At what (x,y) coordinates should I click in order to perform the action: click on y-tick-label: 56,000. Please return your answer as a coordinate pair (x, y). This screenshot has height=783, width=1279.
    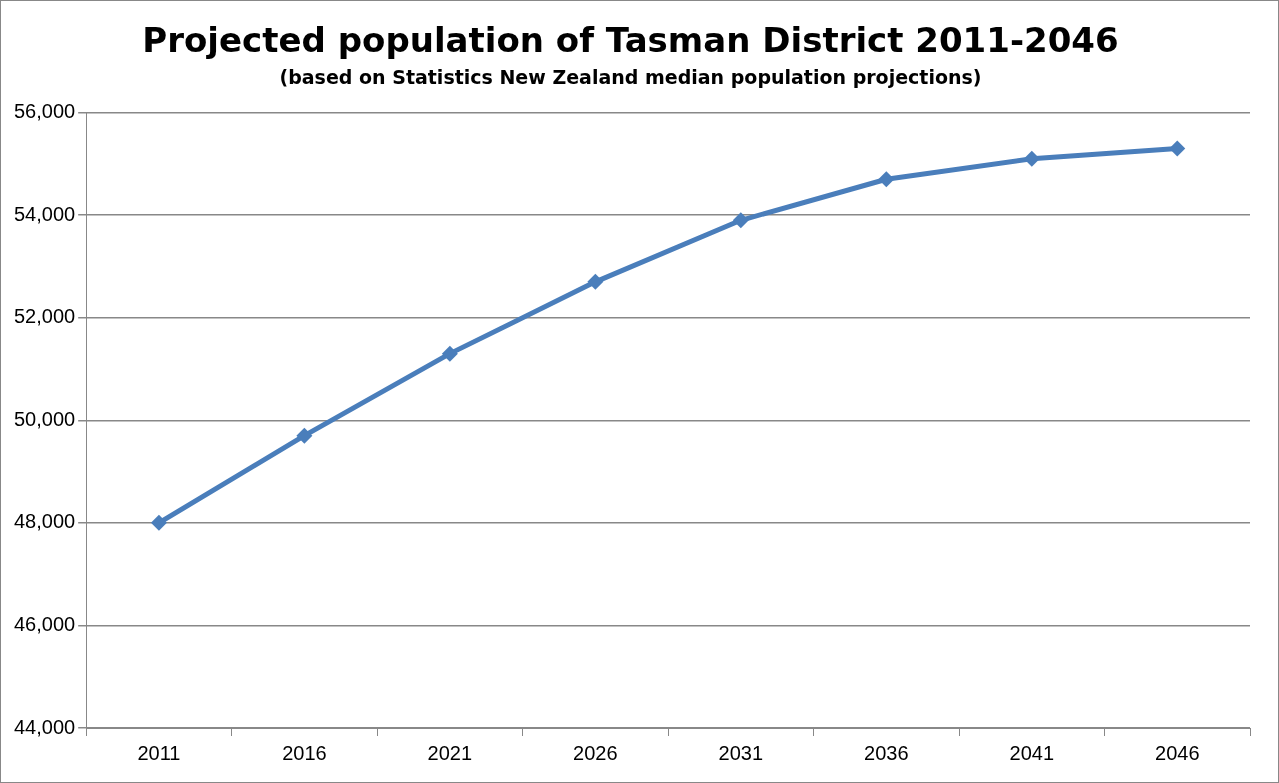
    Looking at the image, I should click on (45, 111).